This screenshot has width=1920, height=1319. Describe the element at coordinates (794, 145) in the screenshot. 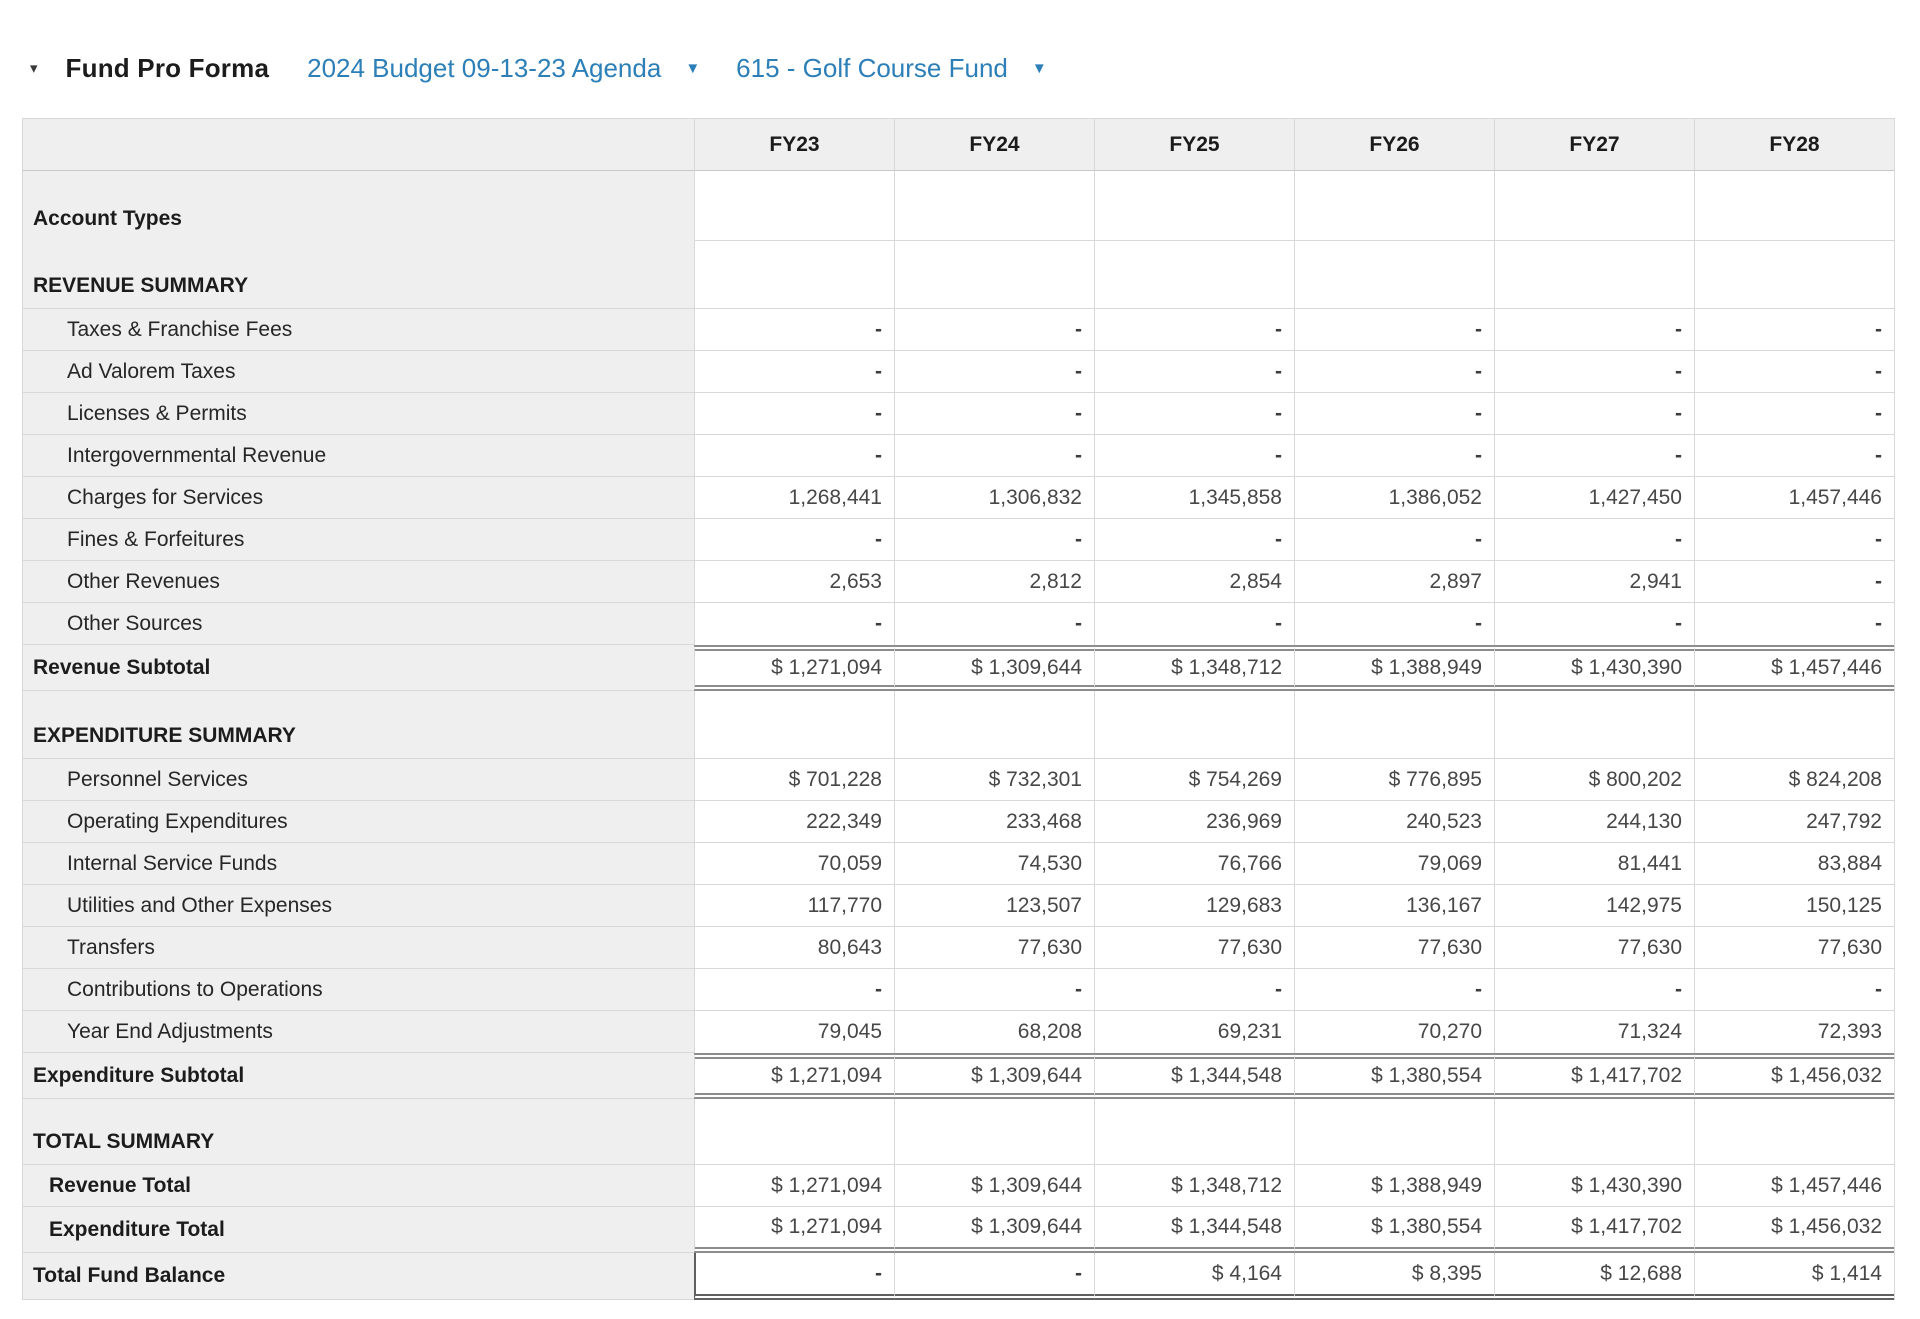

I see `column-header-FY23: FY23` at that location.